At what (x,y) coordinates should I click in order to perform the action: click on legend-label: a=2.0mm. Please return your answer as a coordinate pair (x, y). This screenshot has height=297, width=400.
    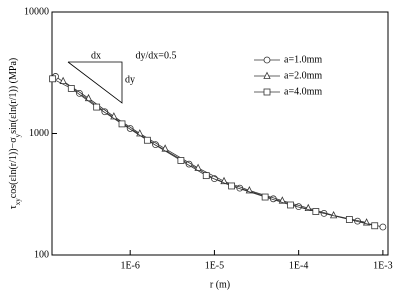
    Looking at the image, I should click on (303, 75).